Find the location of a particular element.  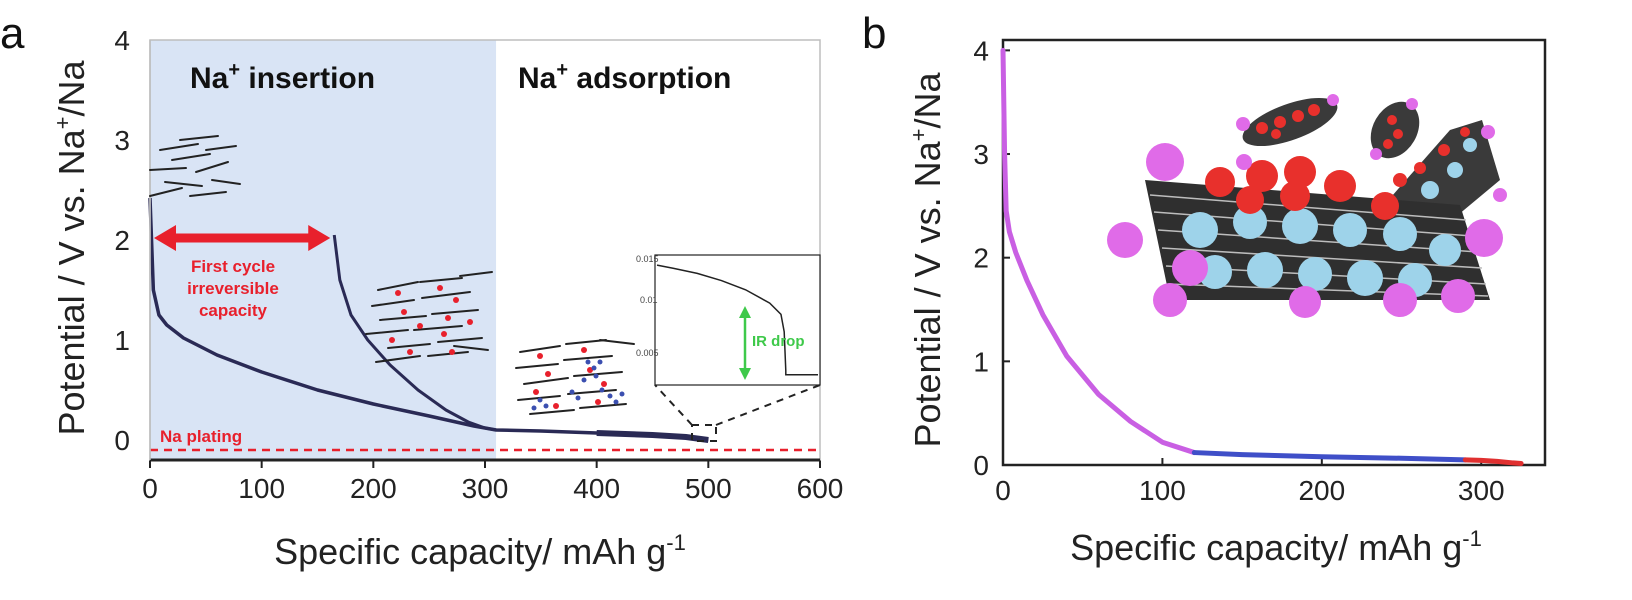

chart-b-ytick-label: 0 is located at coordinates (981, 465).